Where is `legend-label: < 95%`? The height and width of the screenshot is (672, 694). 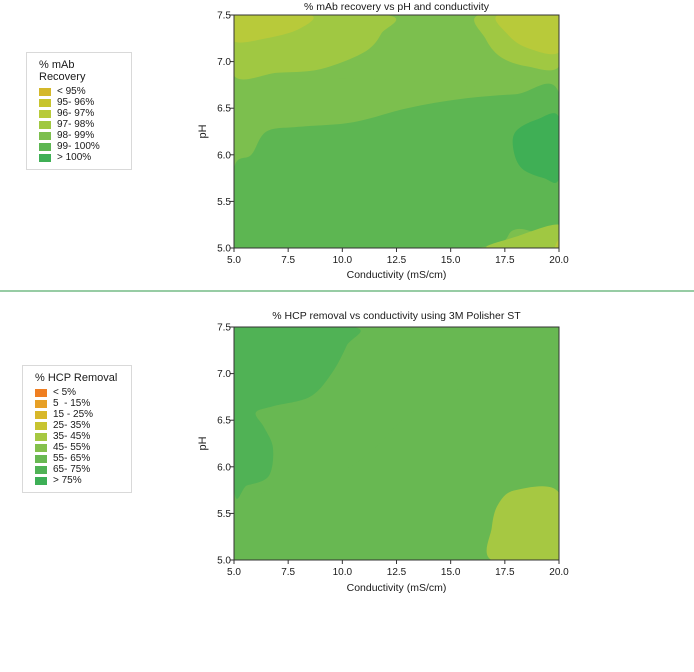
legend-label: < 95% is located at coordinates (71, 91).